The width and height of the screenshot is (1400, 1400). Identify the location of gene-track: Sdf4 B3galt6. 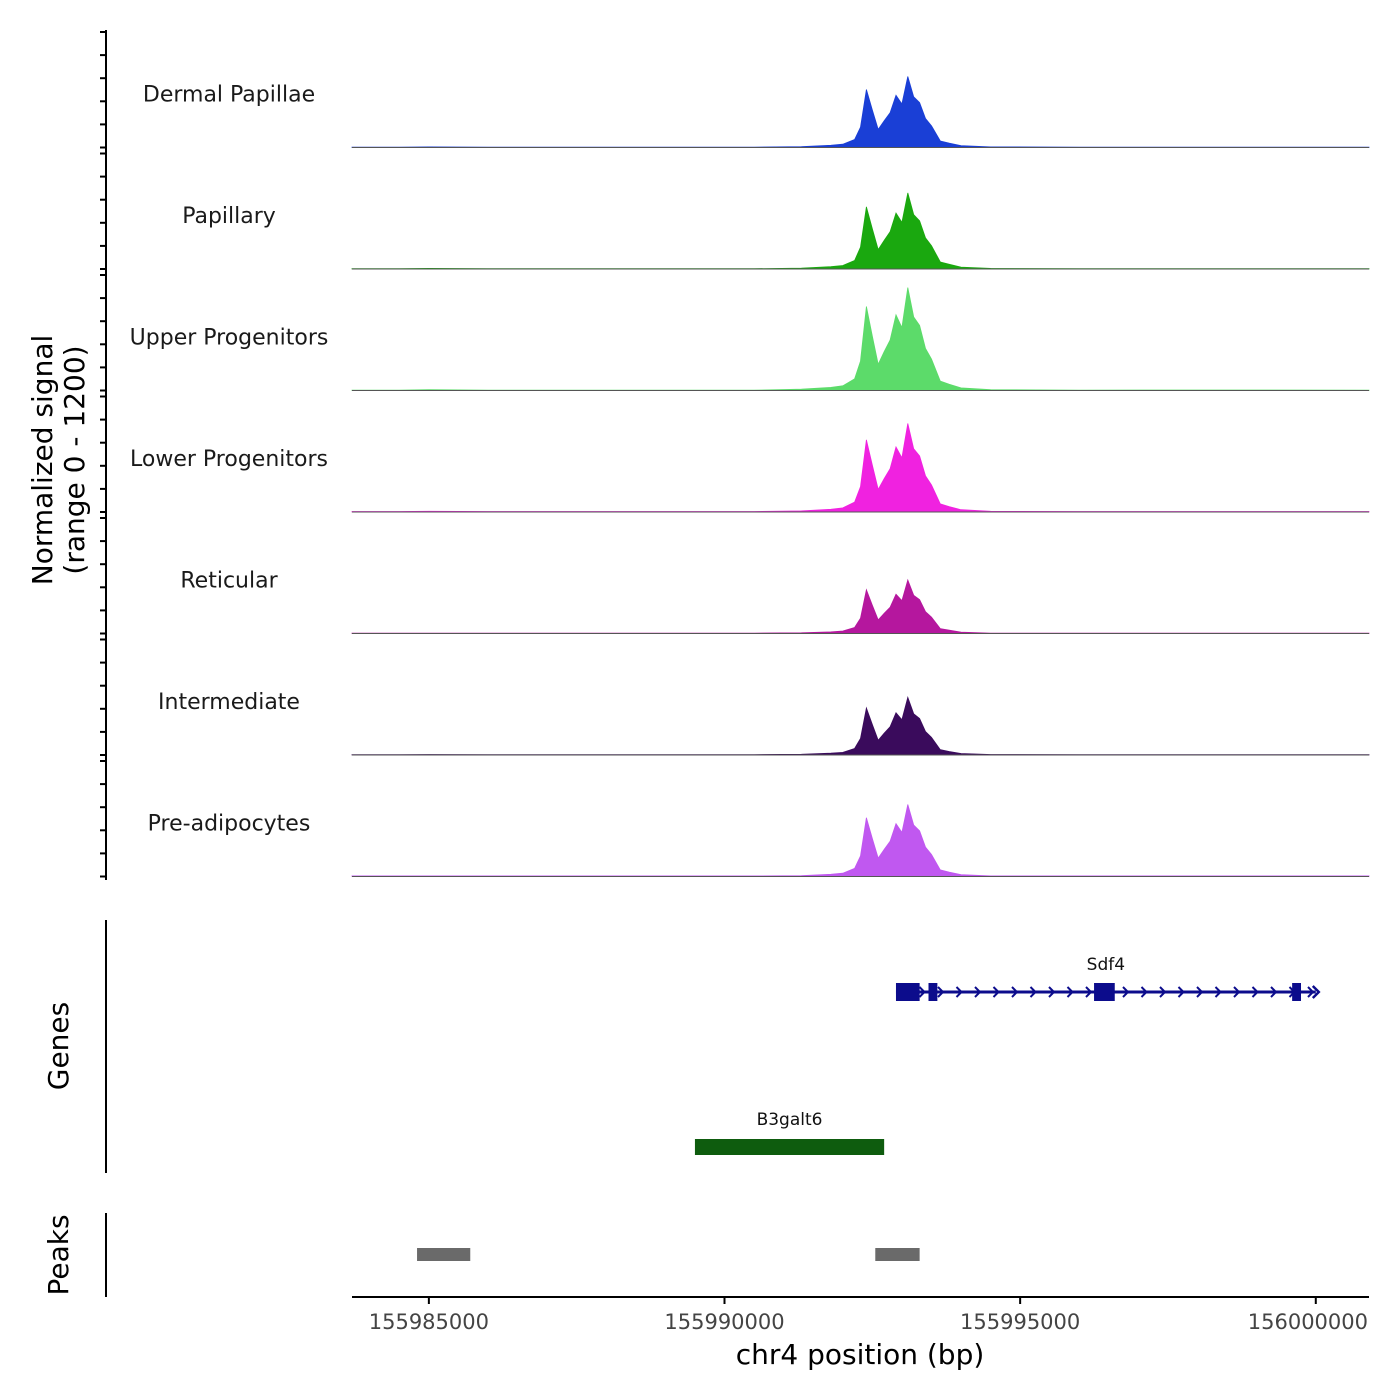
(1007, 1055).